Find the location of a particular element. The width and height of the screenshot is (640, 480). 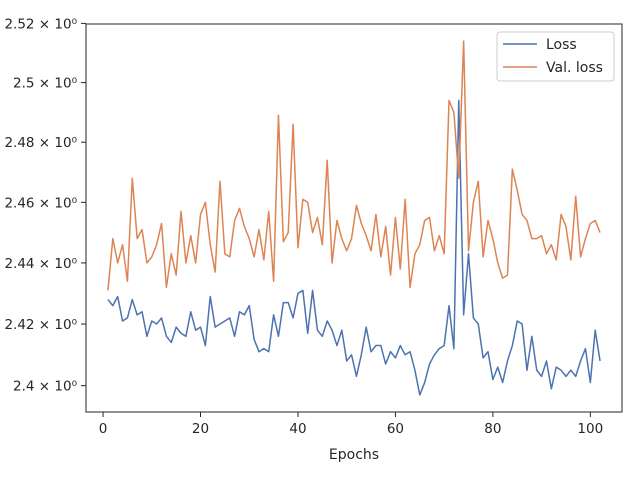

y-tick-label: 2.42 × 10⁰ is located at coordinates (40, 325).